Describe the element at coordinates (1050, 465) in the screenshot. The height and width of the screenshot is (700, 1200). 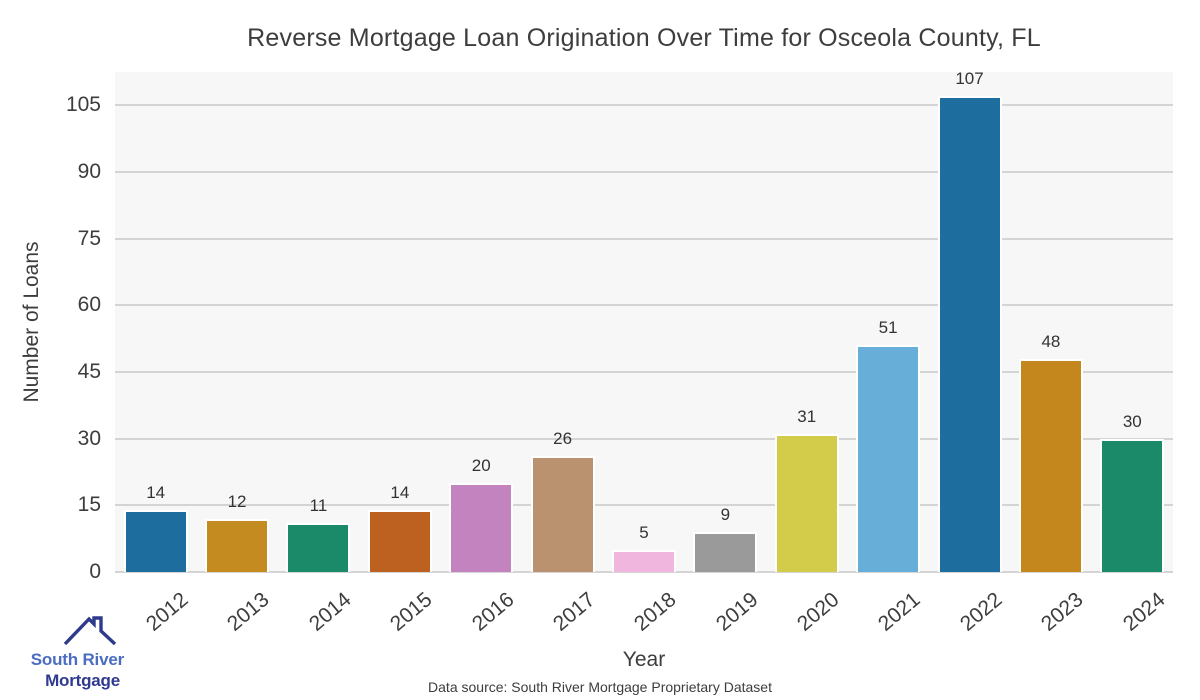
I see `bar-2023` at that location.